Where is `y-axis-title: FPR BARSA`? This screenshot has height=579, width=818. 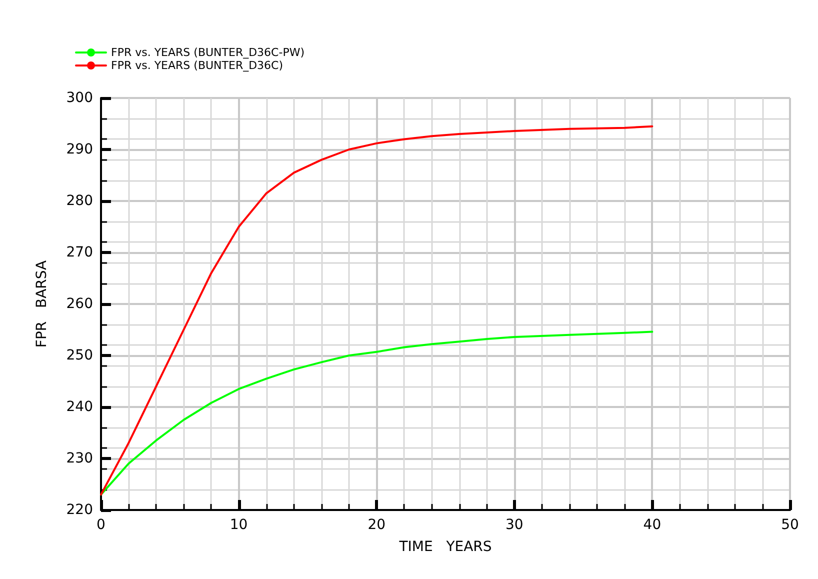 y-axis-title: FPR BARSA is located at coordinates (42, 304).